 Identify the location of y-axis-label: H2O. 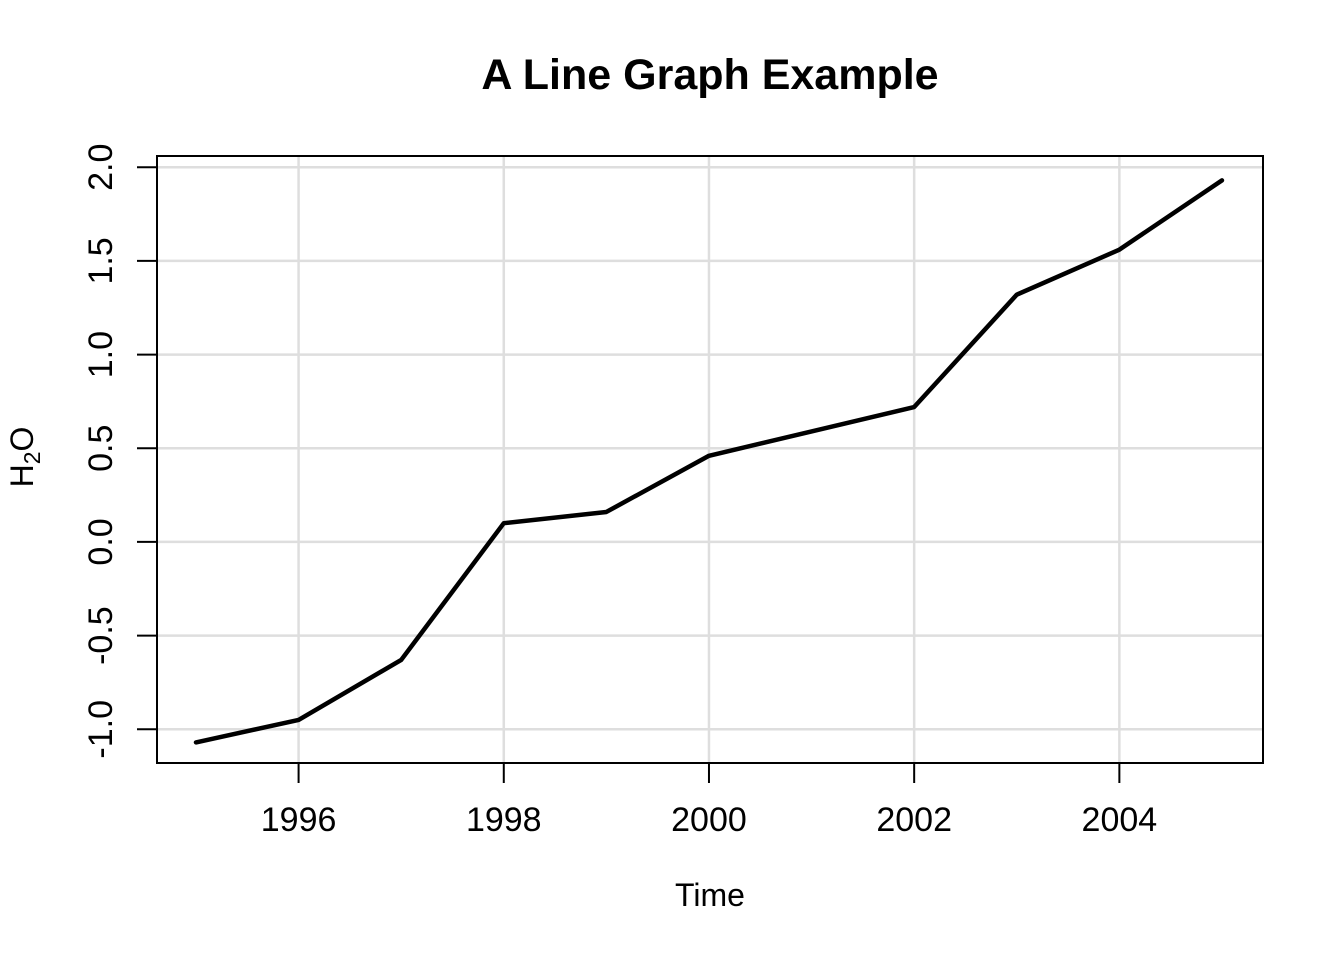
(23, 457).